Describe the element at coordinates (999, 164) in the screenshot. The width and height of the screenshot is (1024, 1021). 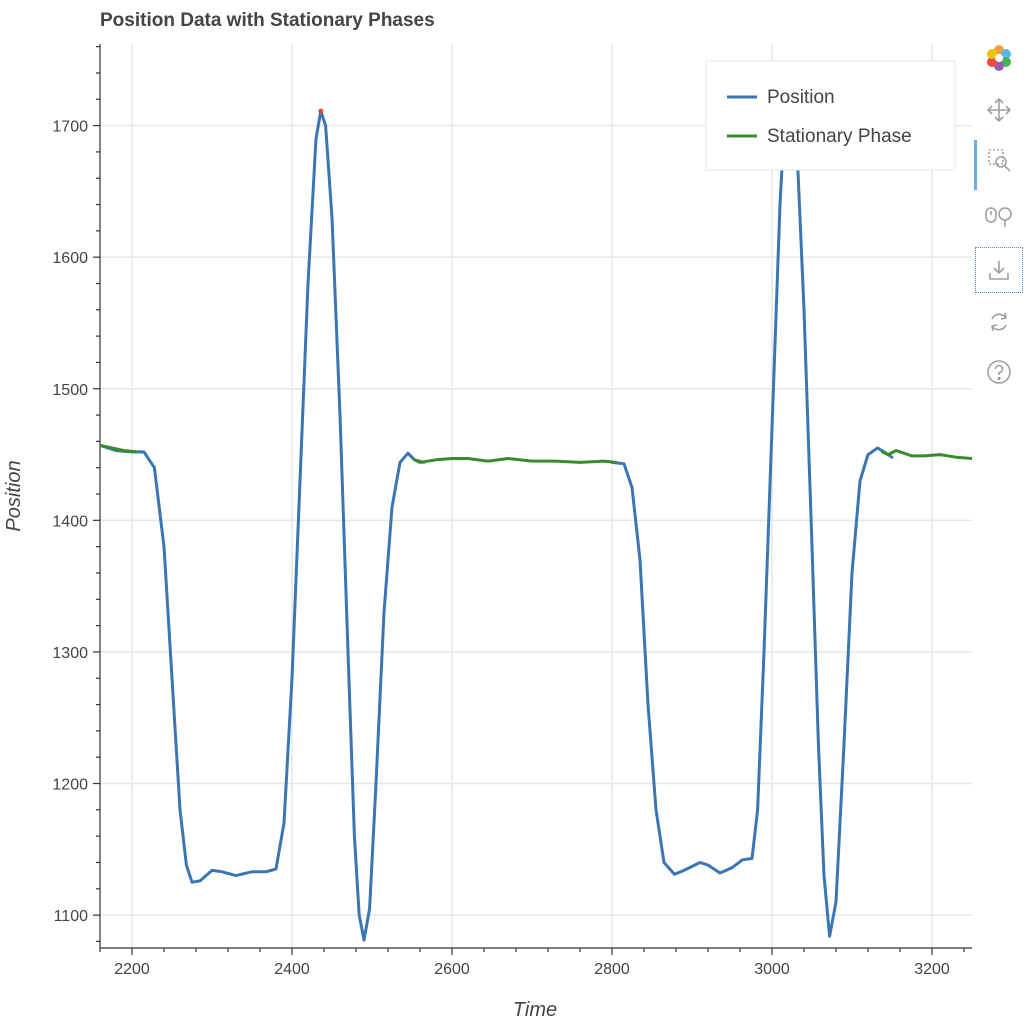
I see `box-zoom-icon` at that location.